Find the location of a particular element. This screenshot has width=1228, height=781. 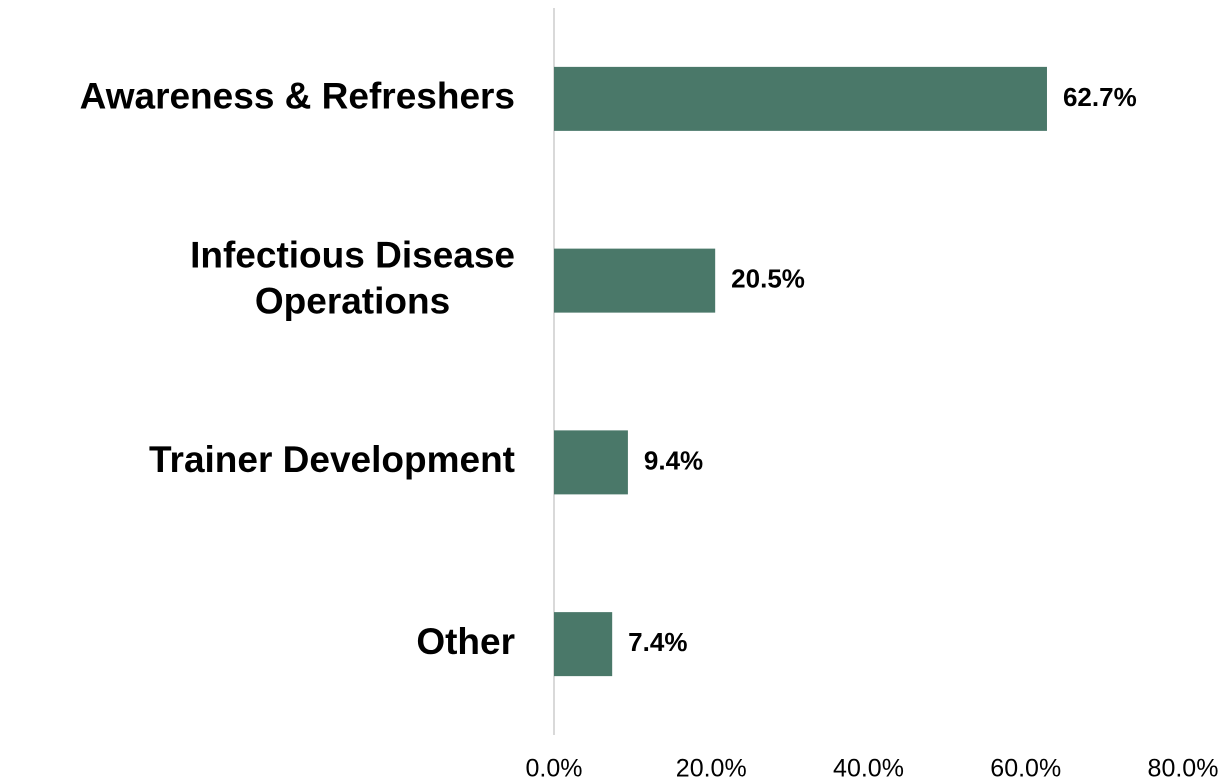

category-label: Infectious Disease Operations is located at coordinates (352, 277).